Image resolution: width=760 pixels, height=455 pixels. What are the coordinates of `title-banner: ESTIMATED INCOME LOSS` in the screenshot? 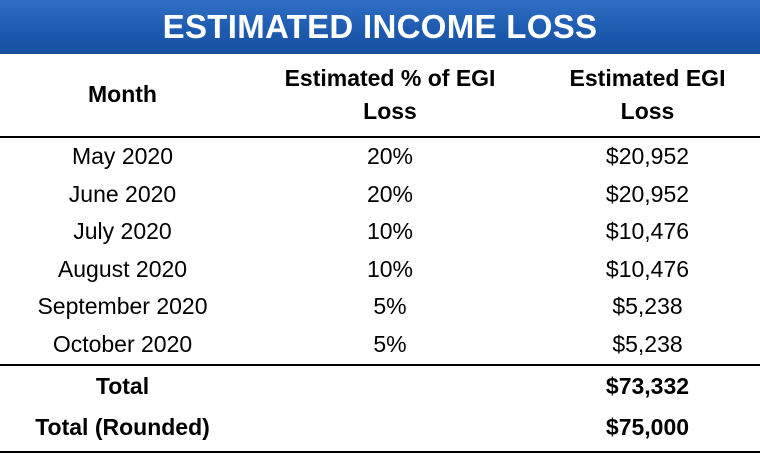 It's located at (380, 27).